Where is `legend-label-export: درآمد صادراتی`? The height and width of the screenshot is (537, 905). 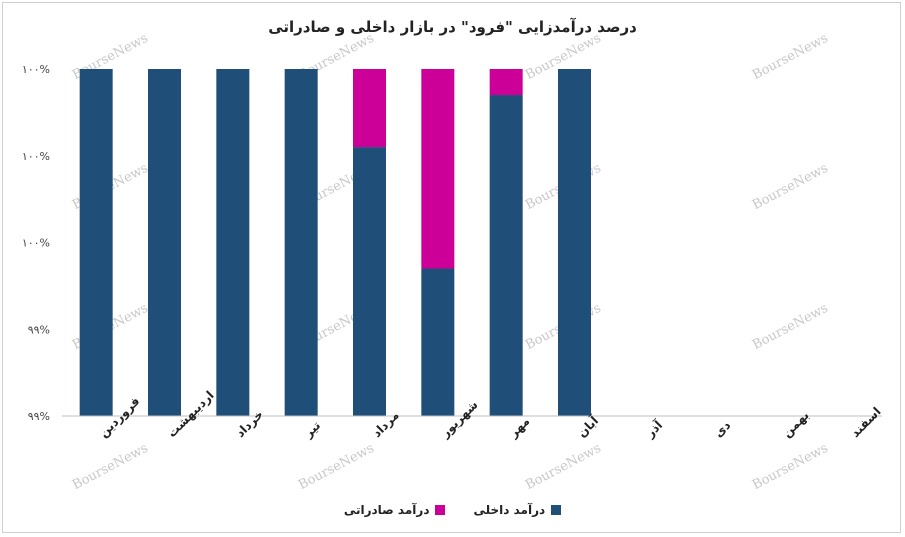
legend-label-export: درآمد صادراتی is located at coordinates (386, 510).